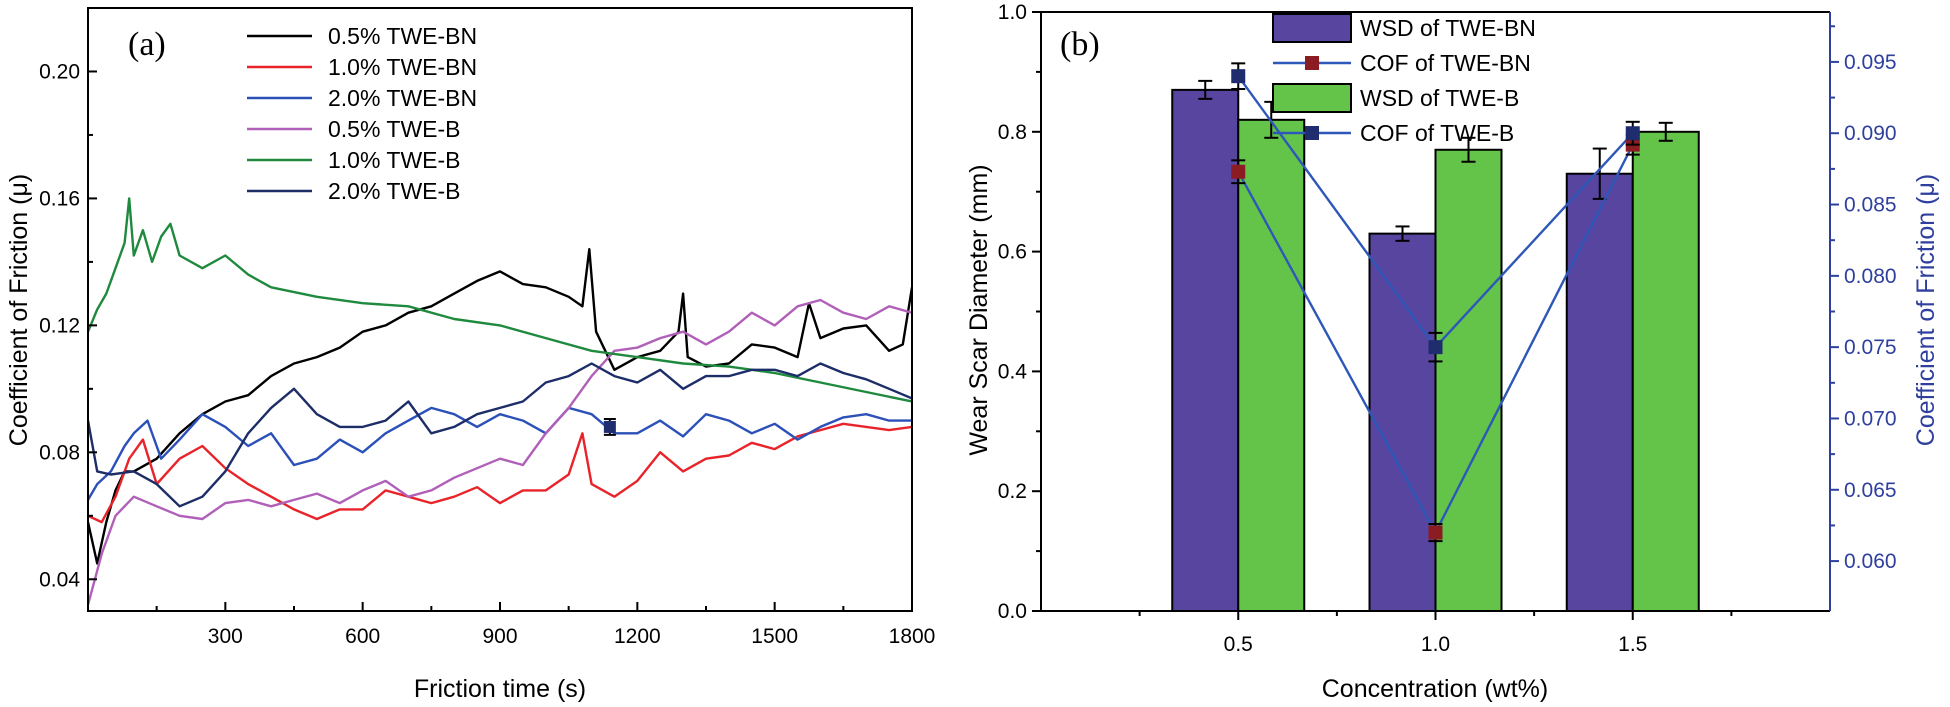 The width and height of the screenshot is (1950, 707). I want to click on panel-b-y-tick-label: 0.6, so click(1012, 252).